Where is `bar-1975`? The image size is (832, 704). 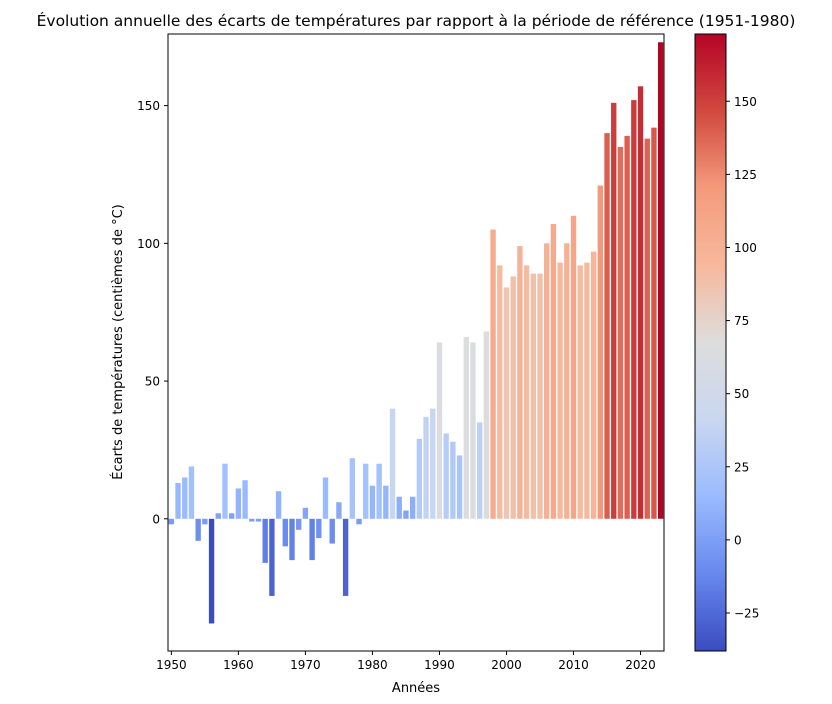
bar-1975 is located at coordinates (339, 510).